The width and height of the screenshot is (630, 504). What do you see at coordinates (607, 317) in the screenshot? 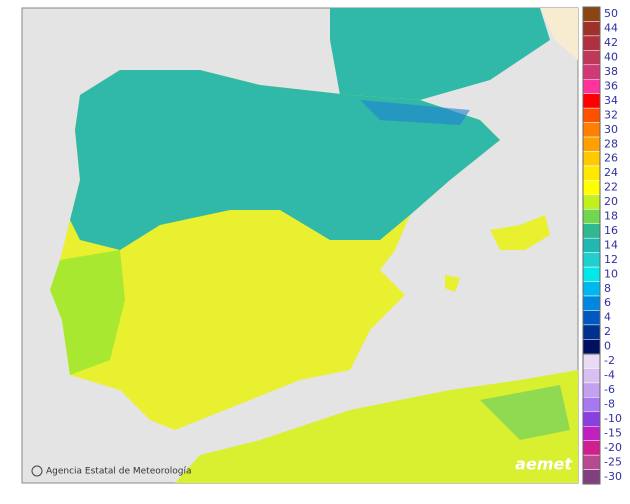
I see `legend-label: 4` at bounding box center [607, 317].